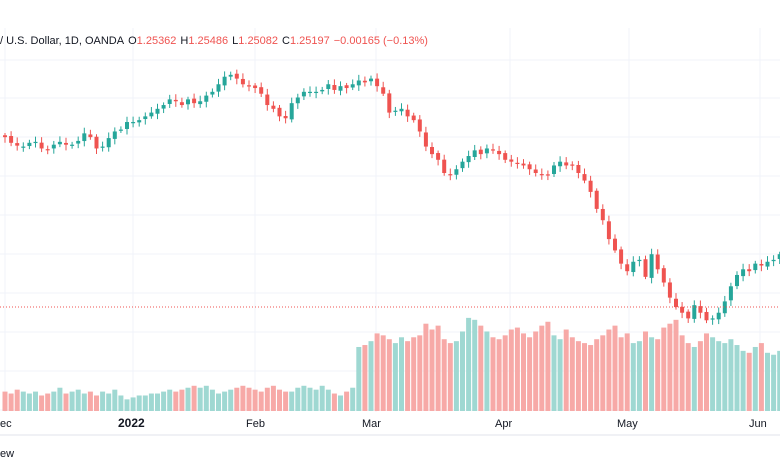 The height and width of the screenshot is (470, 780). Describe the element at coordinates (235, 41) in the screenshot. I see `low-label: L` at that location.